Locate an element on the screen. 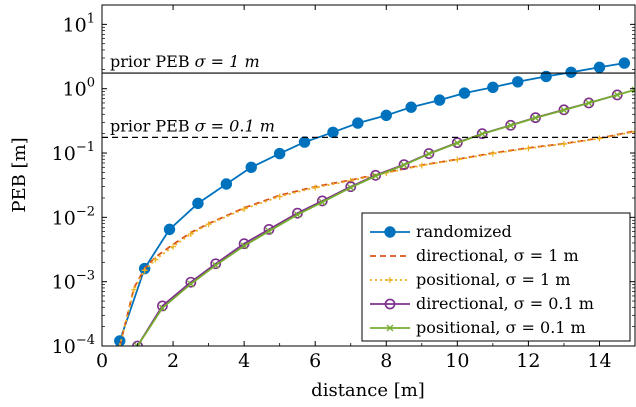  x-axis-title: distance [m] is located at coordinates (368, 390).